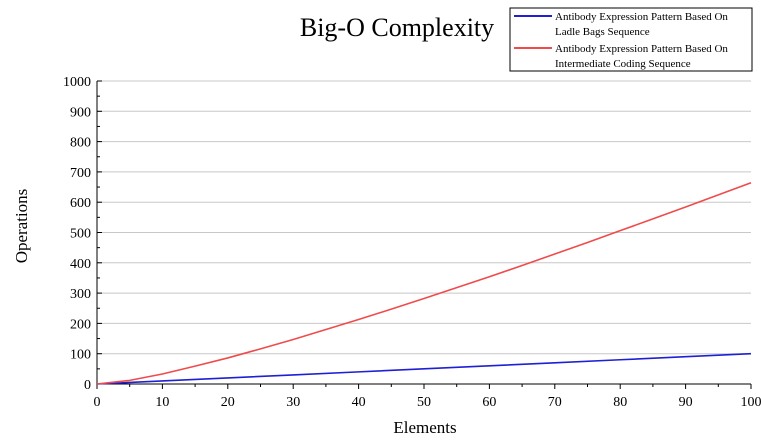 This screenshot has width=761, height=440. I want to click on chart-title: Big-O Complexity, so click(397, 27).